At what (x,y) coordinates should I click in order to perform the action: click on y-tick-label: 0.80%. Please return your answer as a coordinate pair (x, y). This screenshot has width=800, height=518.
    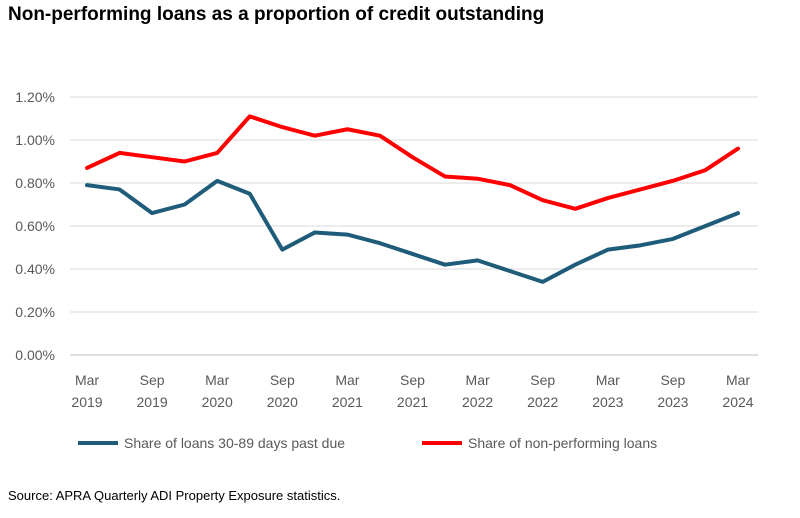
    Looking at the image, I should click on (35, 183).